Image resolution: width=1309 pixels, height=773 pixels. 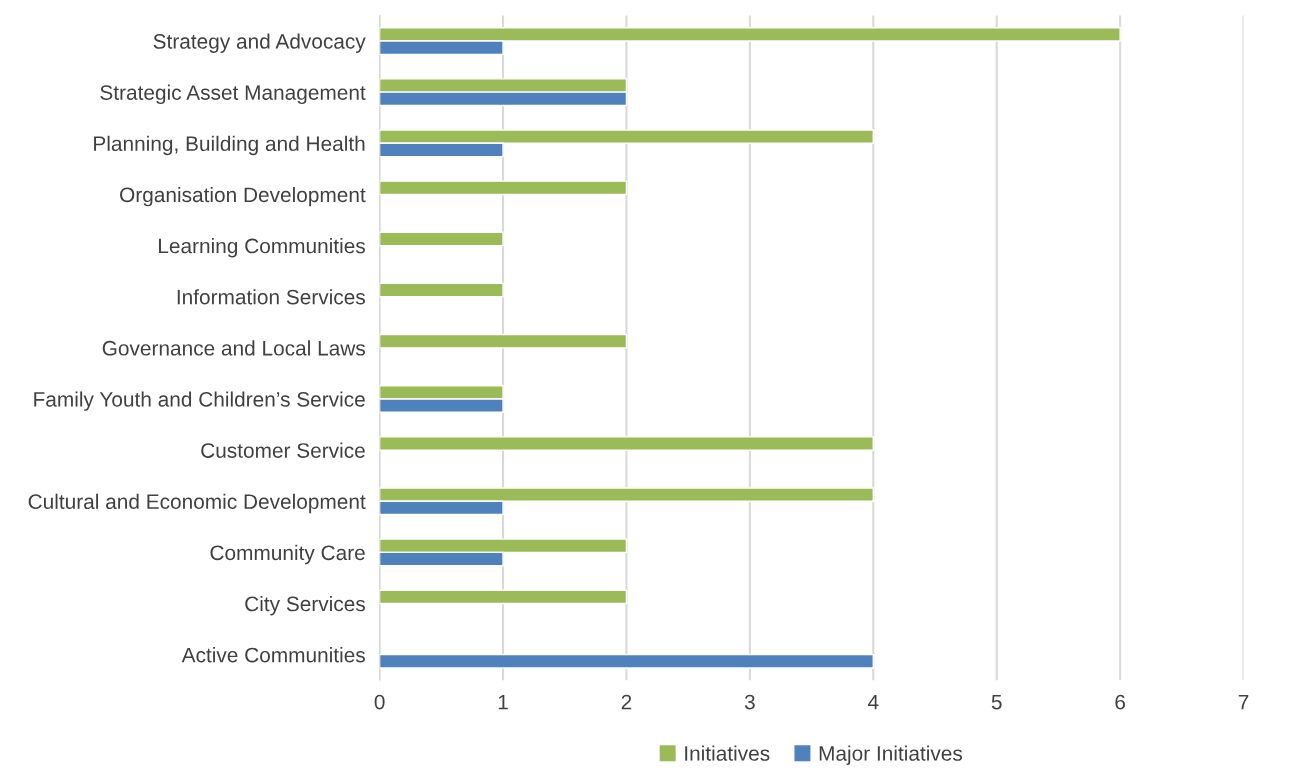 I want to click on y-tick-label: Strategic Asset Management, so click(x=233, y=94).